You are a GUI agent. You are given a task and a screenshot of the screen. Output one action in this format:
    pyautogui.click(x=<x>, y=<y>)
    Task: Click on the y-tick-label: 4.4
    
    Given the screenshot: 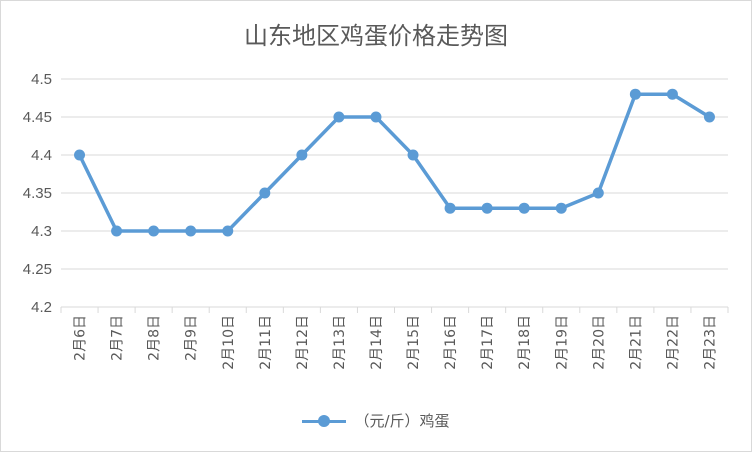 What is the action you would take?
    pyautogui.click(x=41, y=155)
    